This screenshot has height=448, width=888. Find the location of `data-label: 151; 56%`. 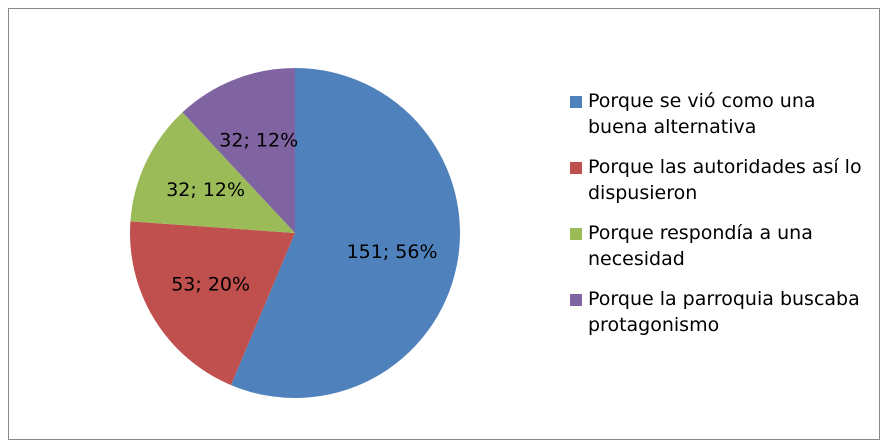

data-label: 151; 56% is located at coordinates (392, 252).